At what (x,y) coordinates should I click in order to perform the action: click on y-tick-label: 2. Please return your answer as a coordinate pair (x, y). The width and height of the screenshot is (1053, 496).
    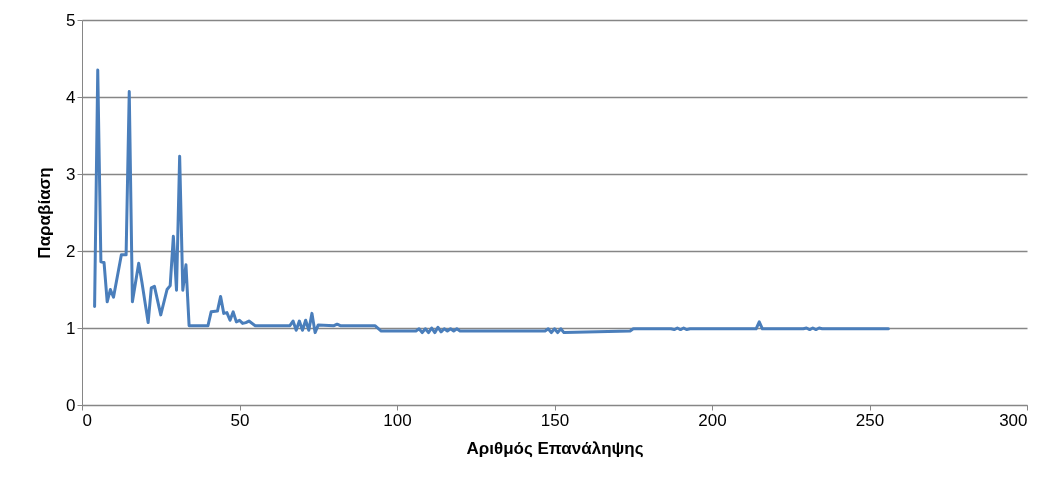
    Looking at the image, I should click on (71, 251).